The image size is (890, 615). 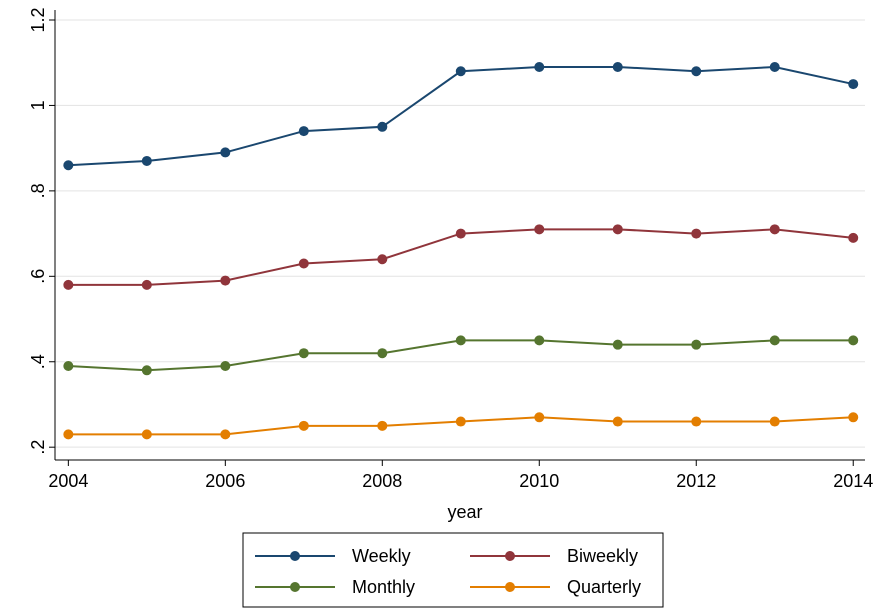 I want to click on x-tick-label: 2014, so click(x=853, y=481).